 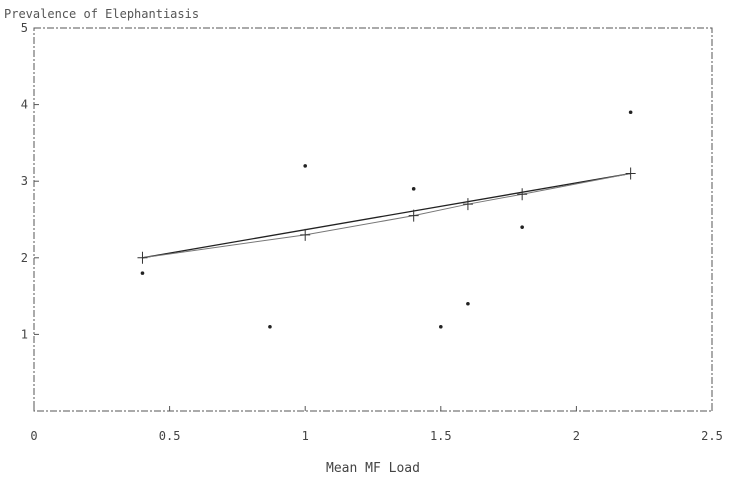 I want to click on x-tick-label: 2.5, so click(x=712, y=436).